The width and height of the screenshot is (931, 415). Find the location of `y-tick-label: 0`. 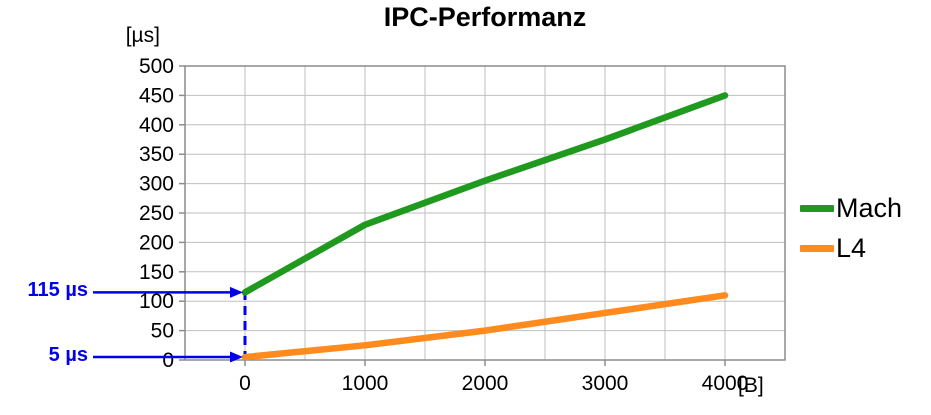

y-tick-label: 0 is located at coordinates (168, 360).